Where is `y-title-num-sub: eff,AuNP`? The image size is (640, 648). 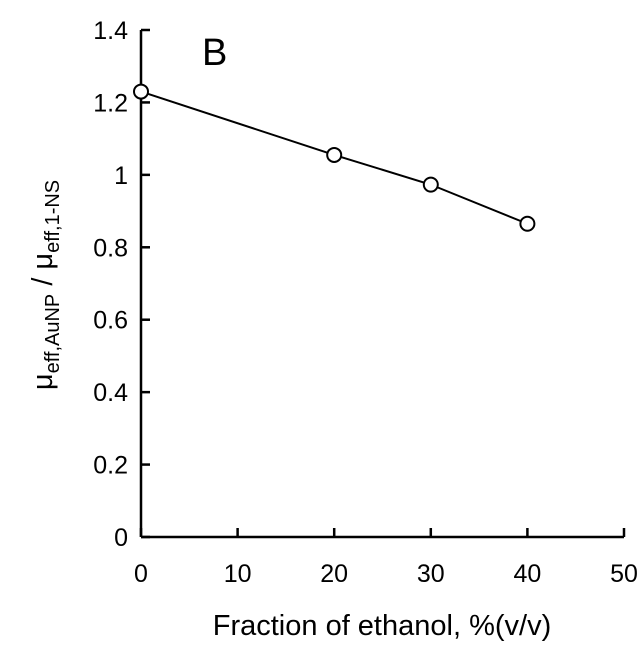
y-title-num-sub: eff,AuNP is located at coordinates (53, 334).